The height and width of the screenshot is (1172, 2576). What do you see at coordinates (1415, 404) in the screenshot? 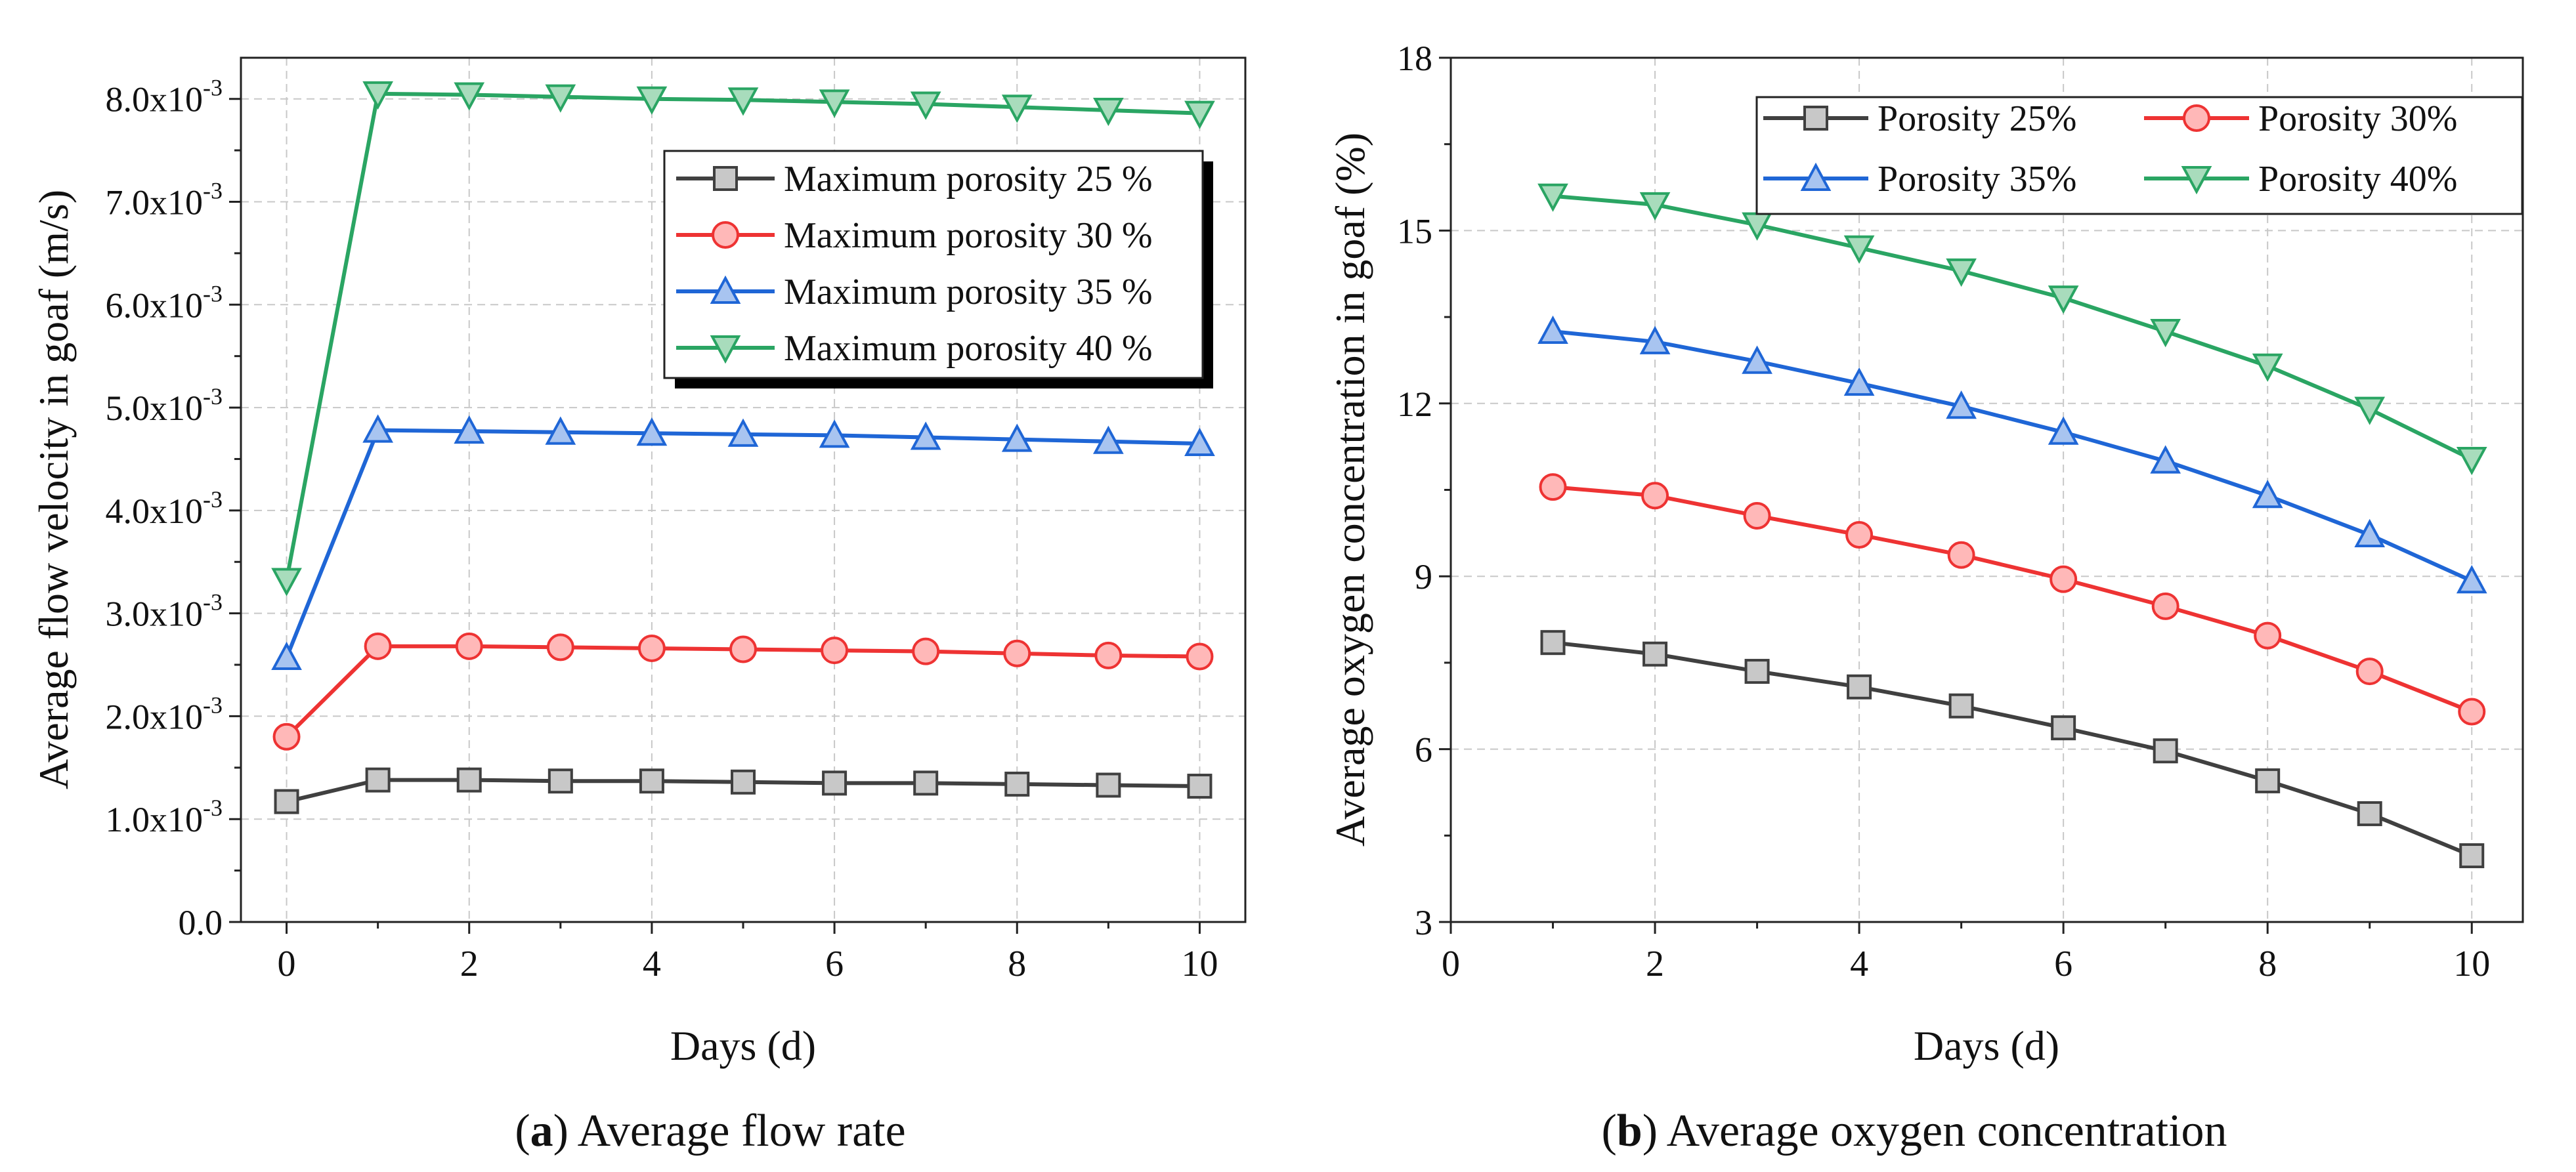
I see `y-tick-label: 12` at bounding box center [1415, 404].